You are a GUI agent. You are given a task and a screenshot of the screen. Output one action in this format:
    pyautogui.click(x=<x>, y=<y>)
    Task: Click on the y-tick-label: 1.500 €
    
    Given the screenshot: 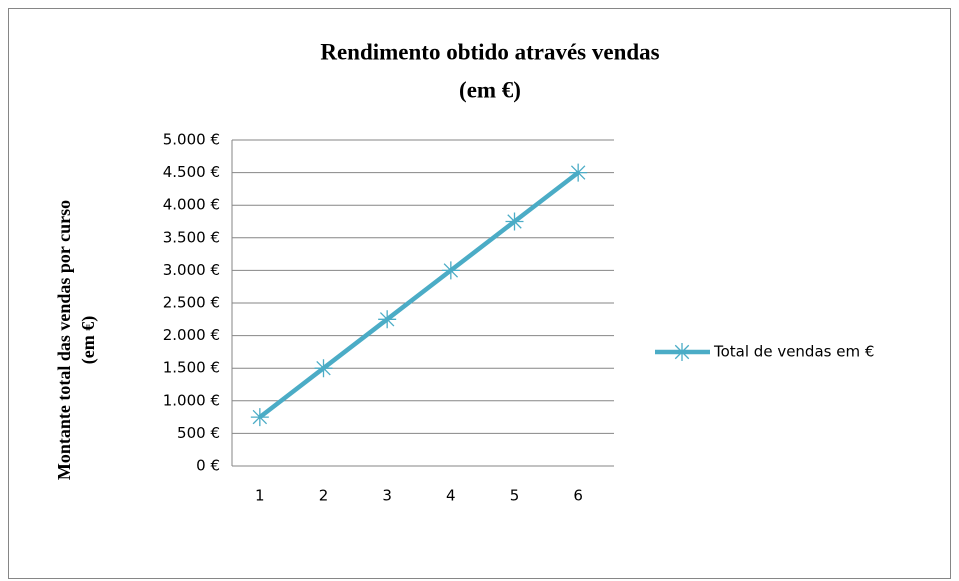 What is the action you would take?
    pyautogui.click(x=191, y=368)
    